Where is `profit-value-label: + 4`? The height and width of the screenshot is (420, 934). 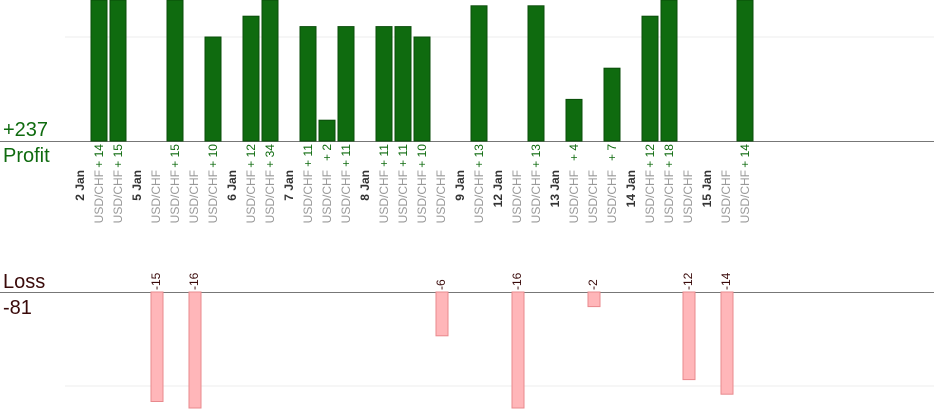 profit-value-label: + 4 is located at coordinates (574, 152).